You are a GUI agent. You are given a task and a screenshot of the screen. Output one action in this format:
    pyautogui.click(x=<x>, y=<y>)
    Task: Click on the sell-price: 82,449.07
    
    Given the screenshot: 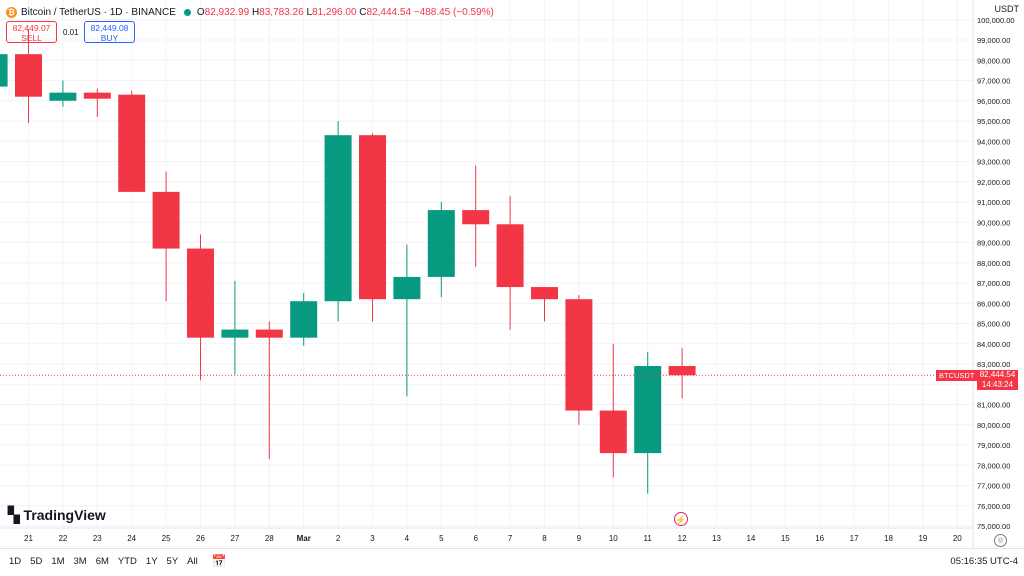 What is the action you would take?
    pyautogui.click(x=31, y=28)
    